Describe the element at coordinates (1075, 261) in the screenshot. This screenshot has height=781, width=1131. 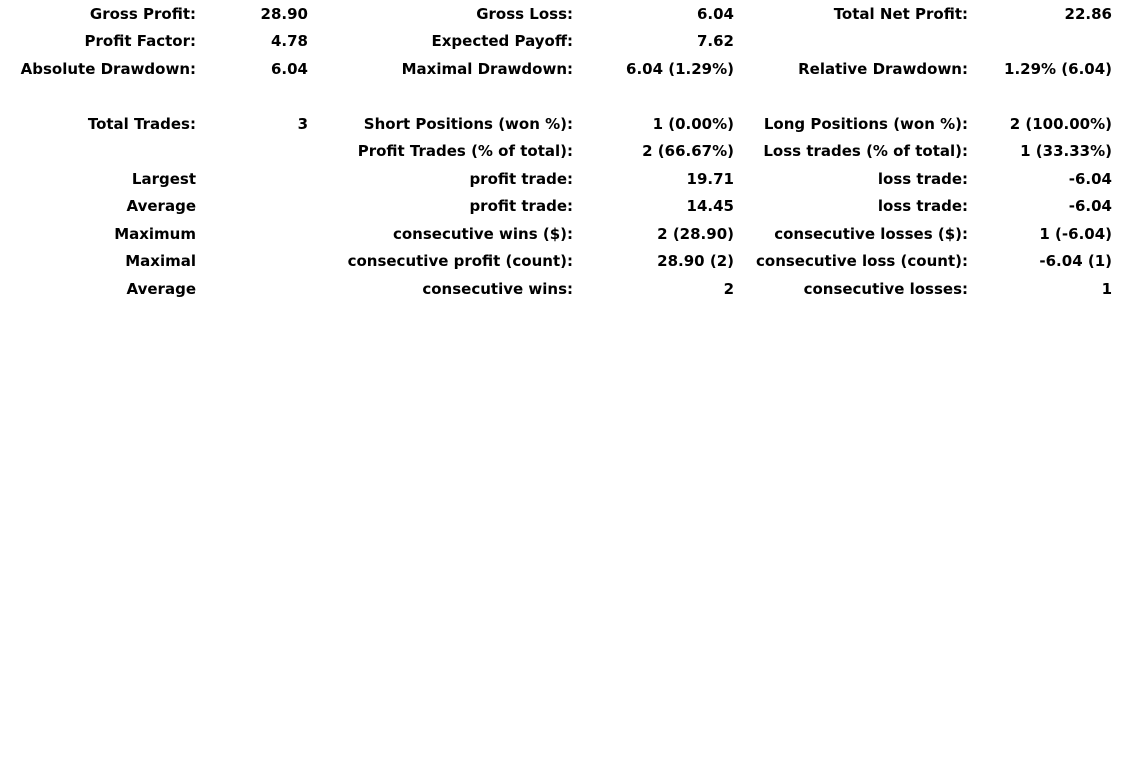
I see `stat-value: -6.04 (1)` at that location.